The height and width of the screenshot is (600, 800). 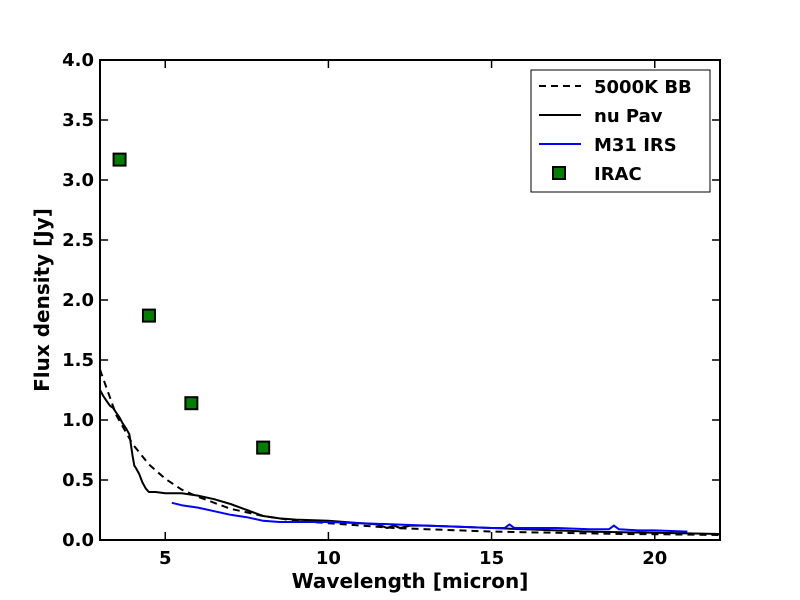 What do you see at coordinates (559, 173) in the screenshot?
I see `legend-swatch-irac` at bounding box center [559, 173].